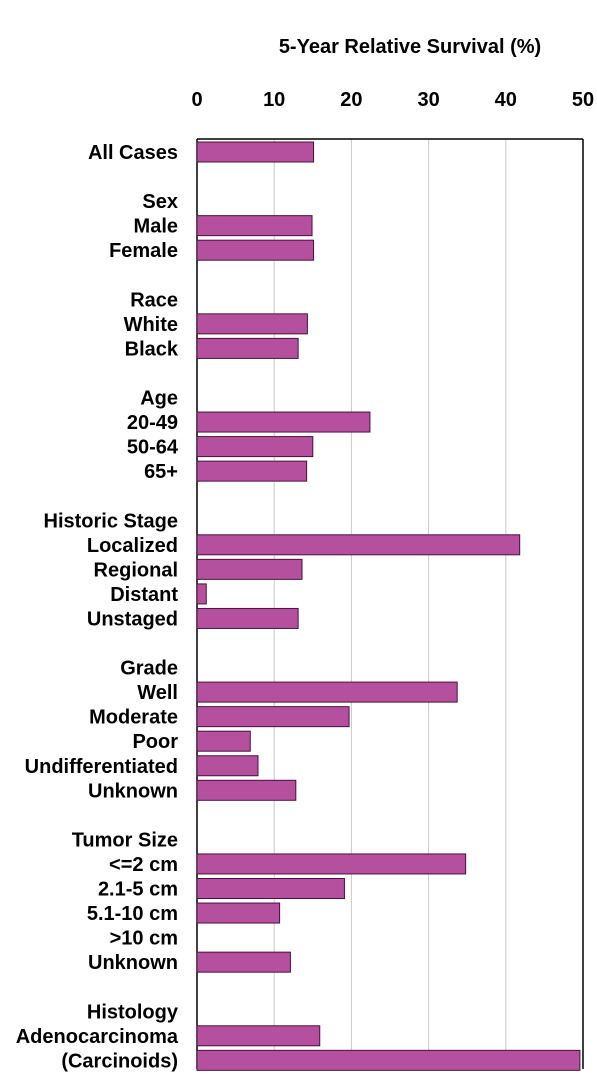 The image size is (597, 1074). Describe the element at coordinates (133, 718) in the screenshot. I see `category-label: Moderate` at that location.